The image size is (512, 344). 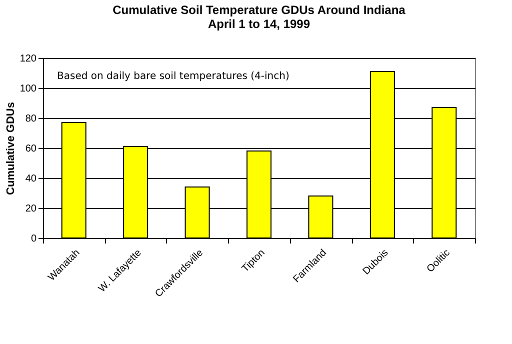 What do you see at coordinates (28, 89) in the screenshot?
I see `y-tick-label: 100` at bounding box center [28, 89].